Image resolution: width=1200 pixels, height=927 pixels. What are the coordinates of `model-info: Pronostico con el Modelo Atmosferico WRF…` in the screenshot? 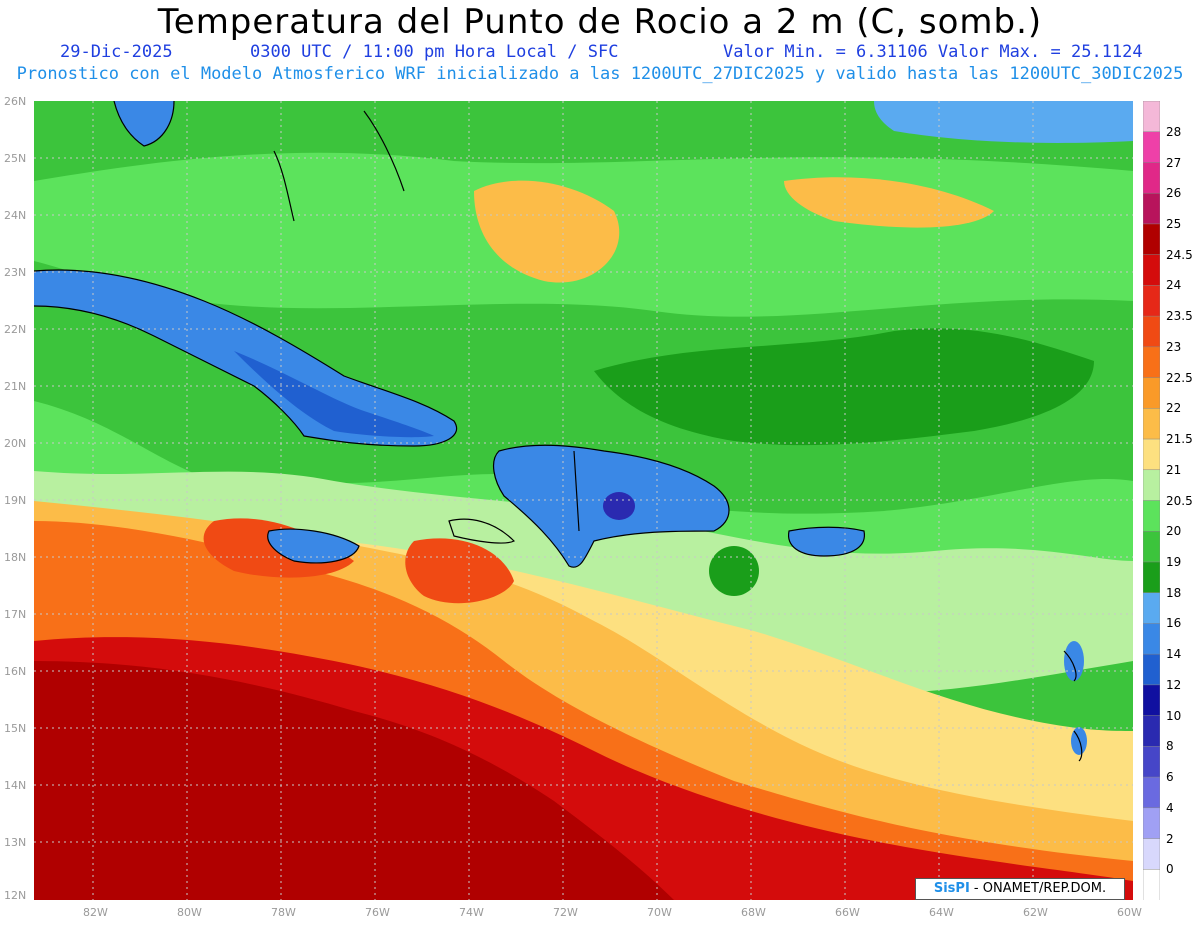 It's located at (600, 74).